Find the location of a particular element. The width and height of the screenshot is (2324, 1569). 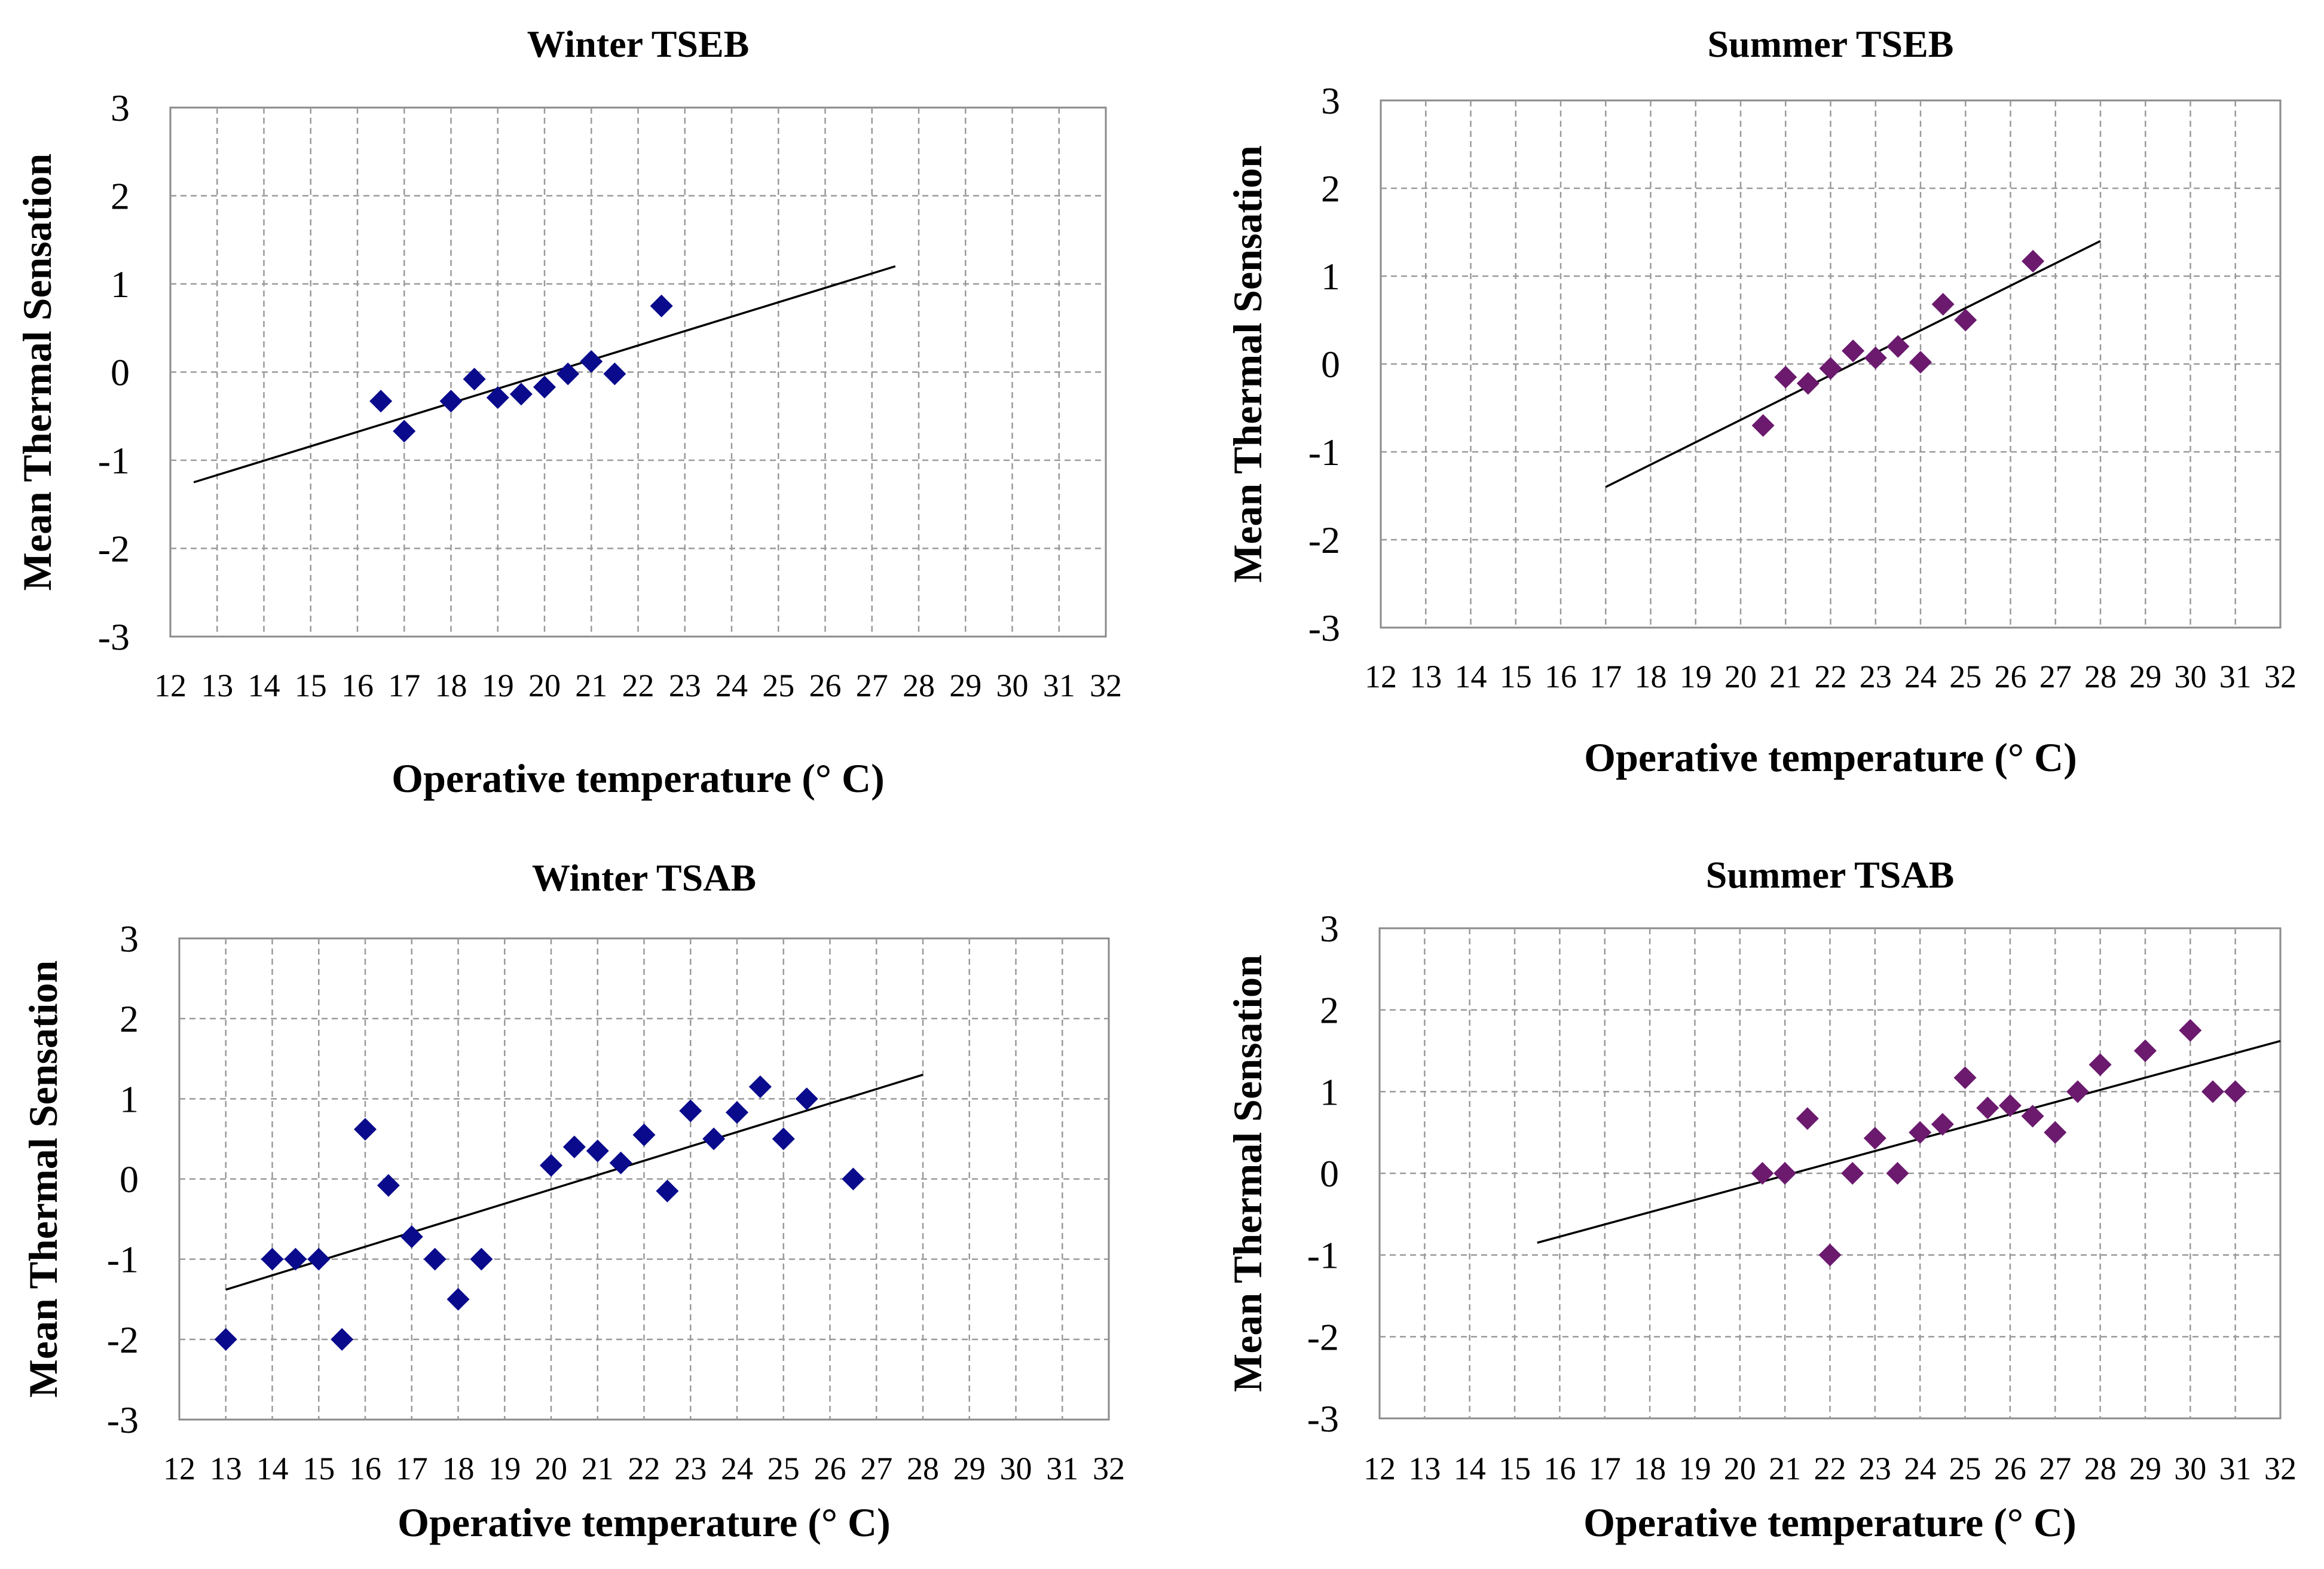

x-tick-label: 16 is located at coordinates (1561, 677).